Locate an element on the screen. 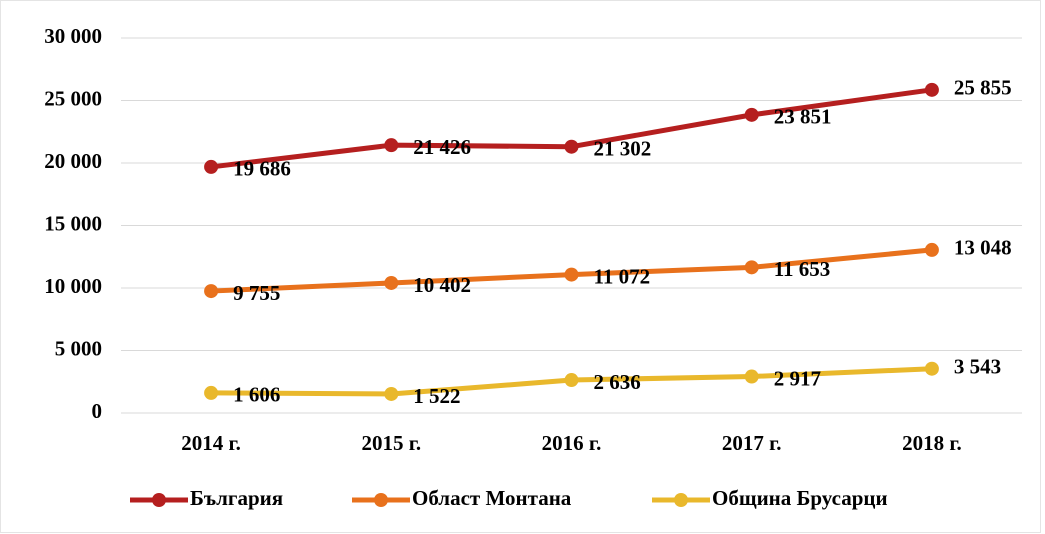 Image resolution: width=1045 pixels, height=534 pixels. y-tick-label: 10 000 is located at coordinates (73, 286).